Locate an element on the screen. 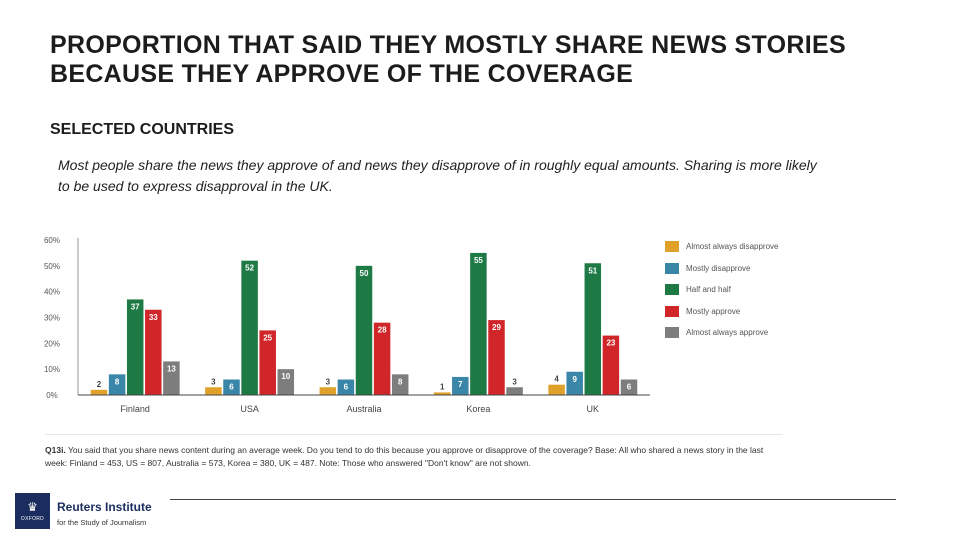 The height and width of the screenshot is (540, 960). data-label: 51 is located at coordinates (592, 270).